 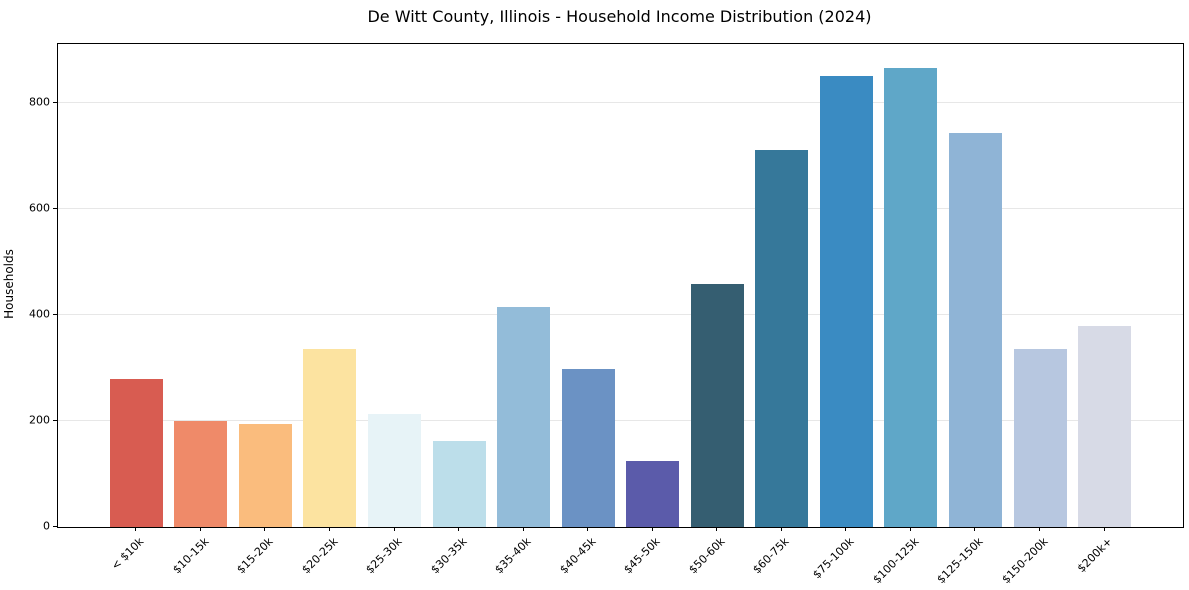 I want to click on x-tick-label-15: $200k+, so click(x=1094, y=555).